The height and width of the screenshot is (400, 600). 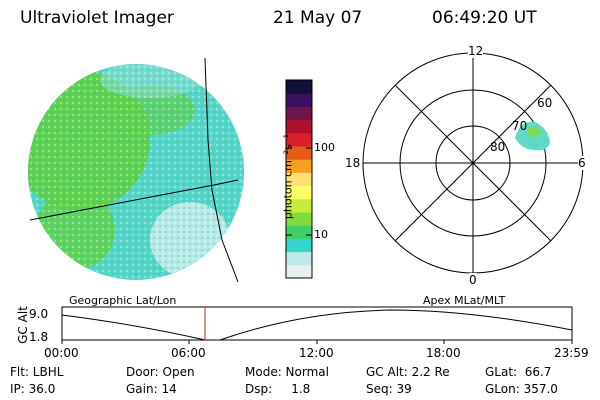 What do you see at coordinates (582, 163) in the screenshot?
I see `polar-mlt-6: 6` at bounding box center [582, 163].